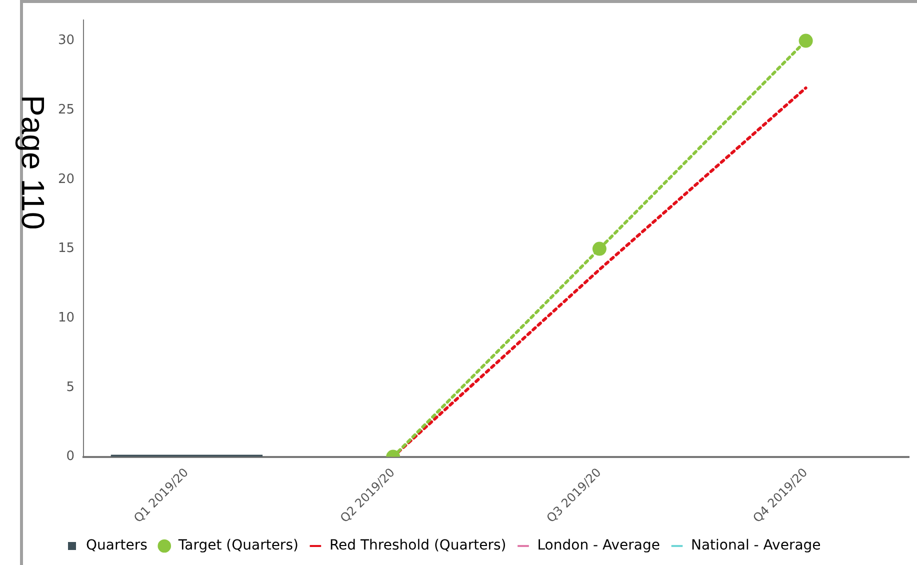 The height and width of the screenshot is (565, 917). Describe the element at coordinates (417, 546) in the screenshot. I see `legend-label: Red Threshold (Quarters)` at that location.